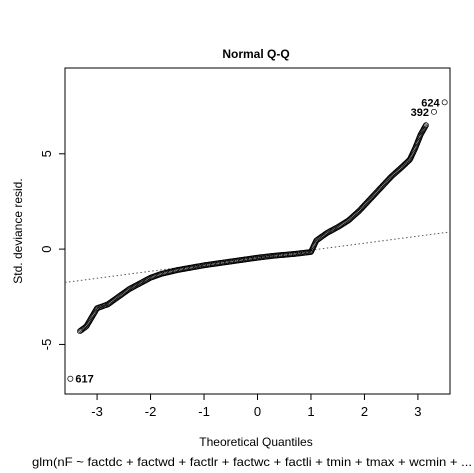  What do you see at coordinates (84, 380) in the screenshot?
I see `point-label: 617` at bounding box center [84, 380].